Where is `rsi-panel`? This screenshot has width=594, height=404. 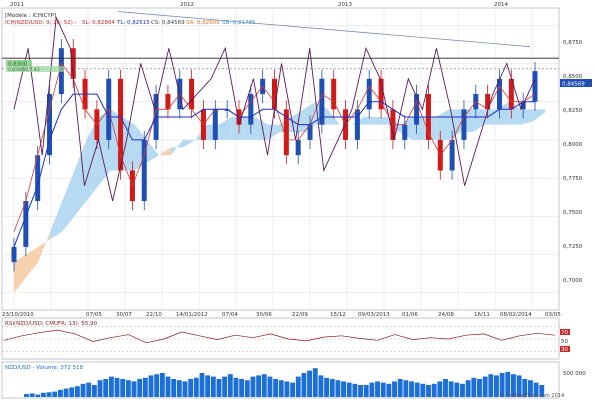 rsi-panel is located at coordinates (280, 338).